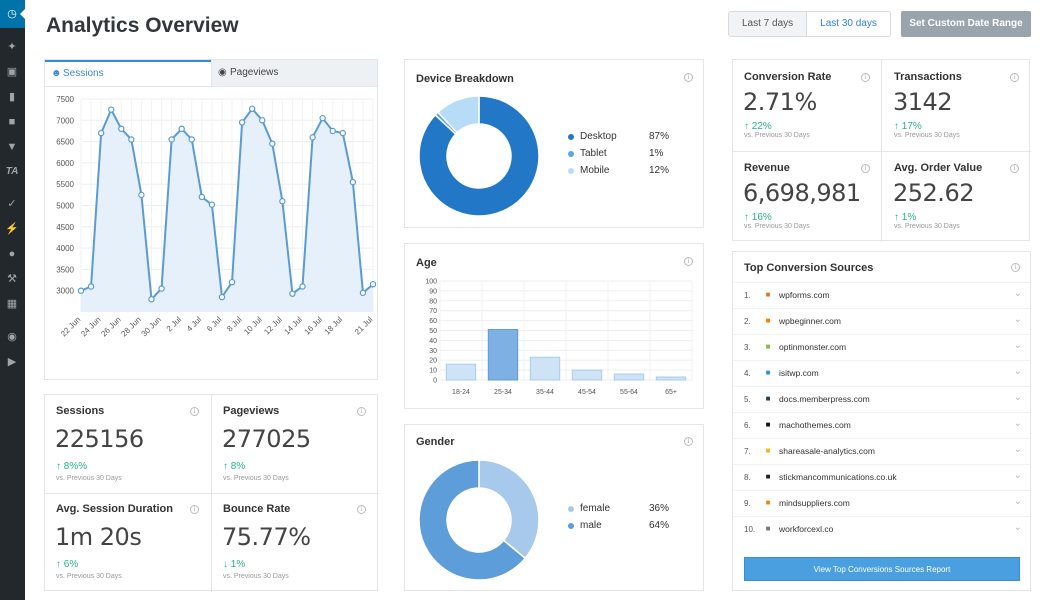  Describe the element at coordinates (12, 97) in the screenshot. I see `pages-icon: ▮` at that location.